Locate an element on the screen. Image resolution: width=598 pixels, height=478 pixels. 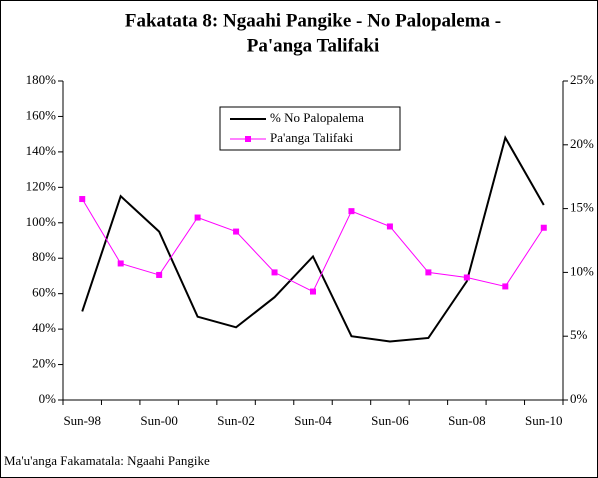
x-tick-label: Sun-04 is located at coordinates (313, 420).